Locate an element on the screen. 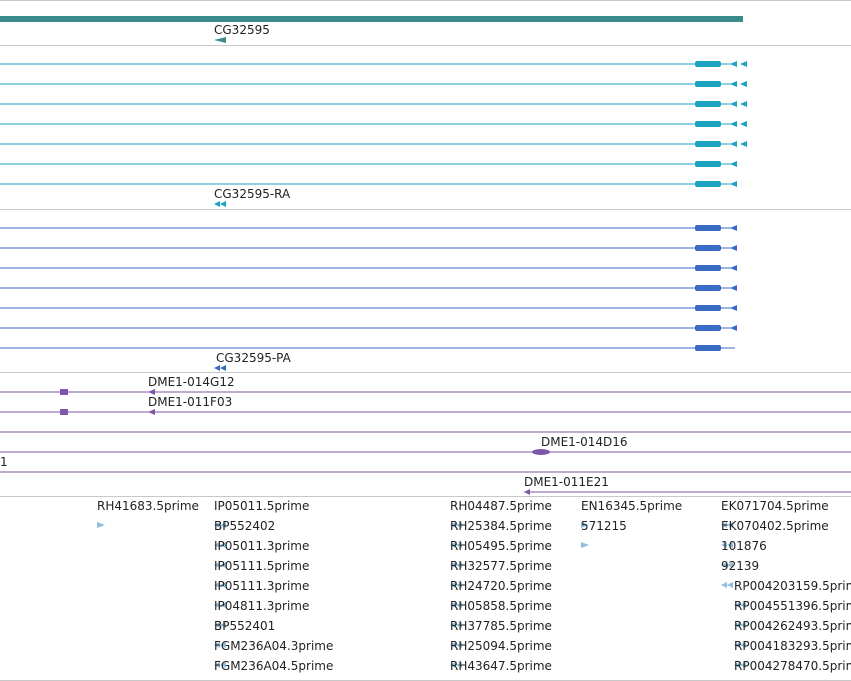 The width and height of the screenshot is (851, 681). flybase-strand-arrow-icon is located at coordinates (220, 204).